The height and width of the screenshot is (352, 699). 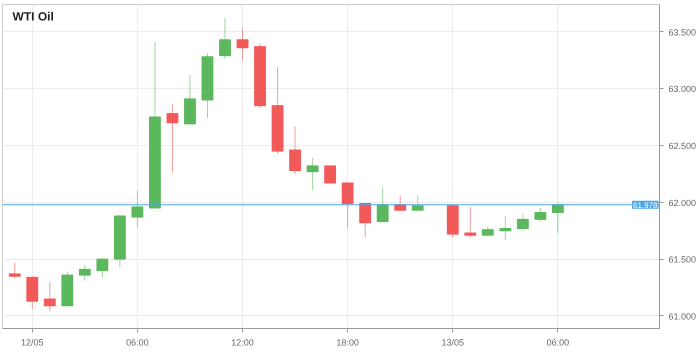 I want to click on y-tick-label: 61.000, so click(x=682, y=316).